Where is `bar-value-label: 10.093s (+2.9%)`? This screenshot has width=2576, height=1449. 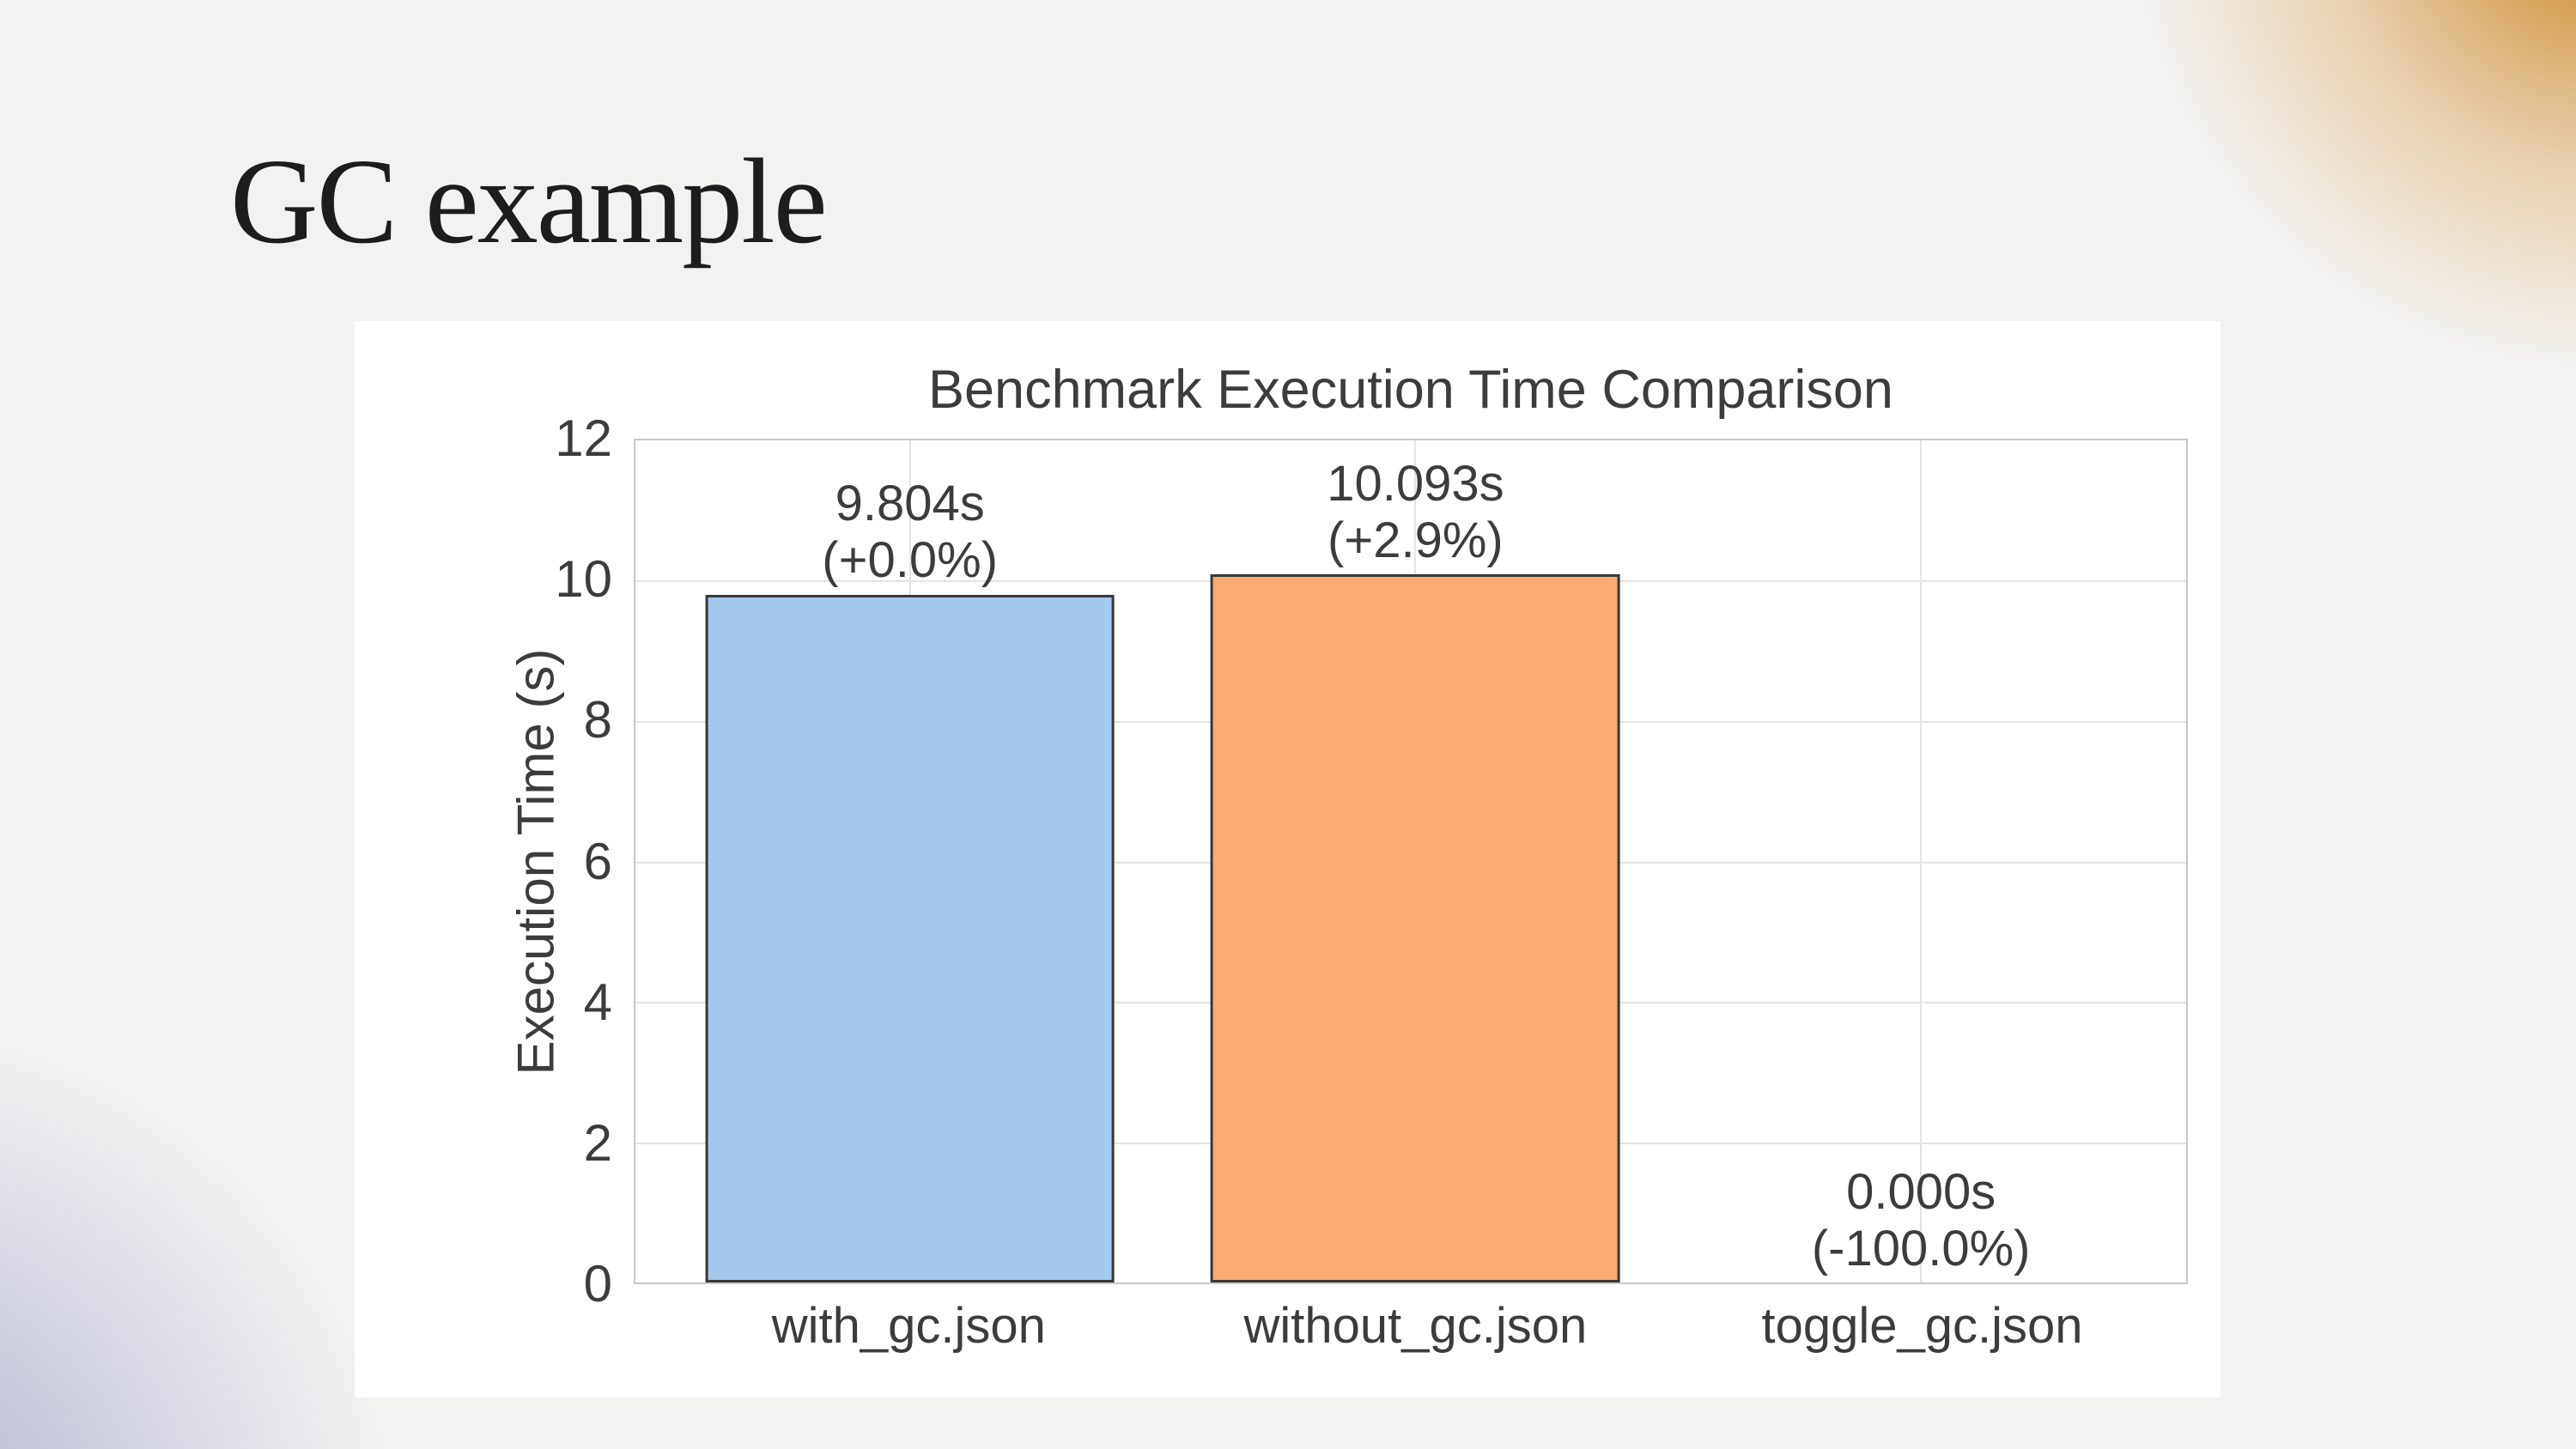
bar-value-label: 10.093s (+2.9%) is located at coordinates (1415, 512).